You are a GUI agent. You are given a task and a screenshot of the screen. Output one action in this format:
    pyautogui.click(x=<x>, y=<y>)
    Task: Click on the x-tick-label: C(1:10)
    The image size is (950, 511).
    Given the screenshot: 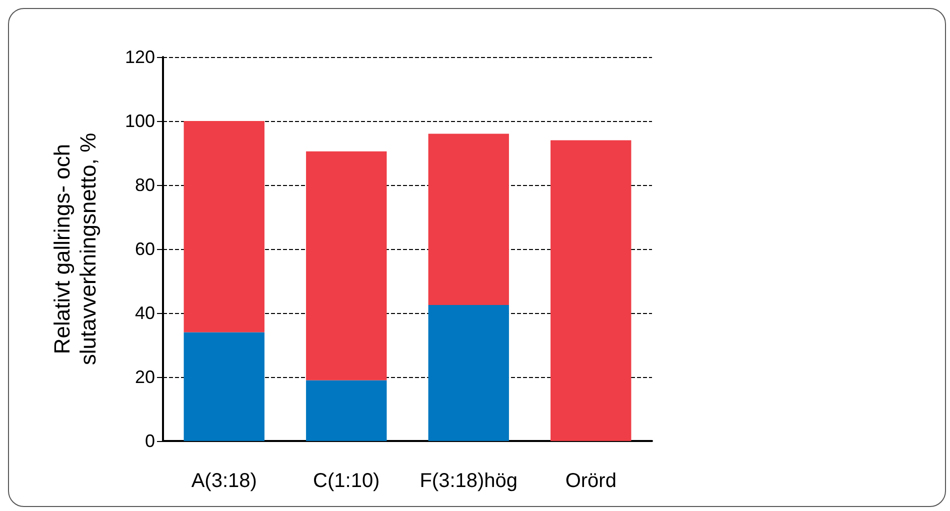 What is the action you would take?
    pyautogui.click(x=346, y=481)
    